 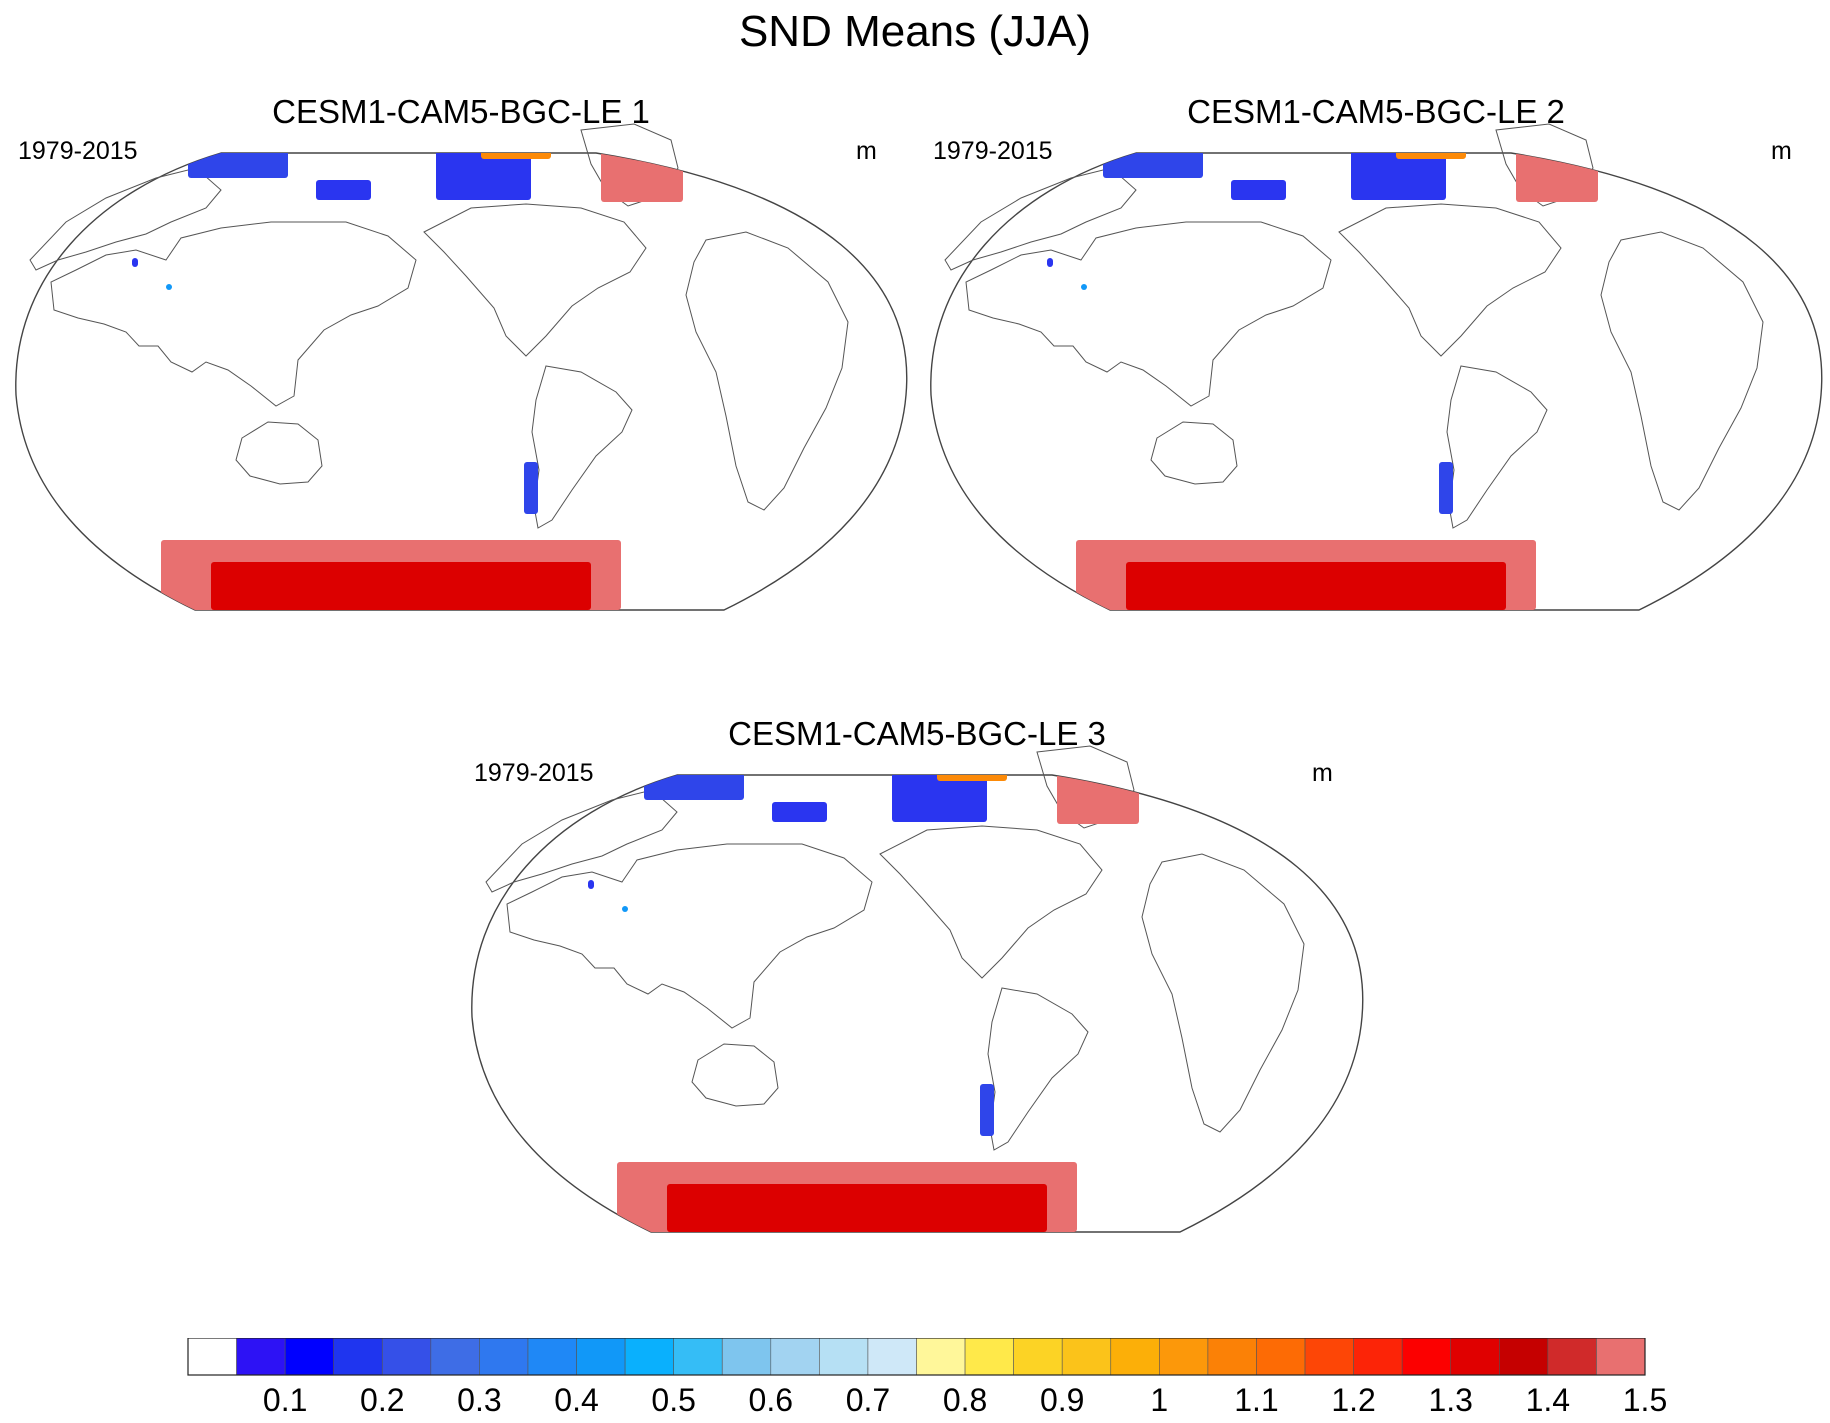 I want to click on colorbar-tick-label: 0.8, so click(x=965, y=1400).